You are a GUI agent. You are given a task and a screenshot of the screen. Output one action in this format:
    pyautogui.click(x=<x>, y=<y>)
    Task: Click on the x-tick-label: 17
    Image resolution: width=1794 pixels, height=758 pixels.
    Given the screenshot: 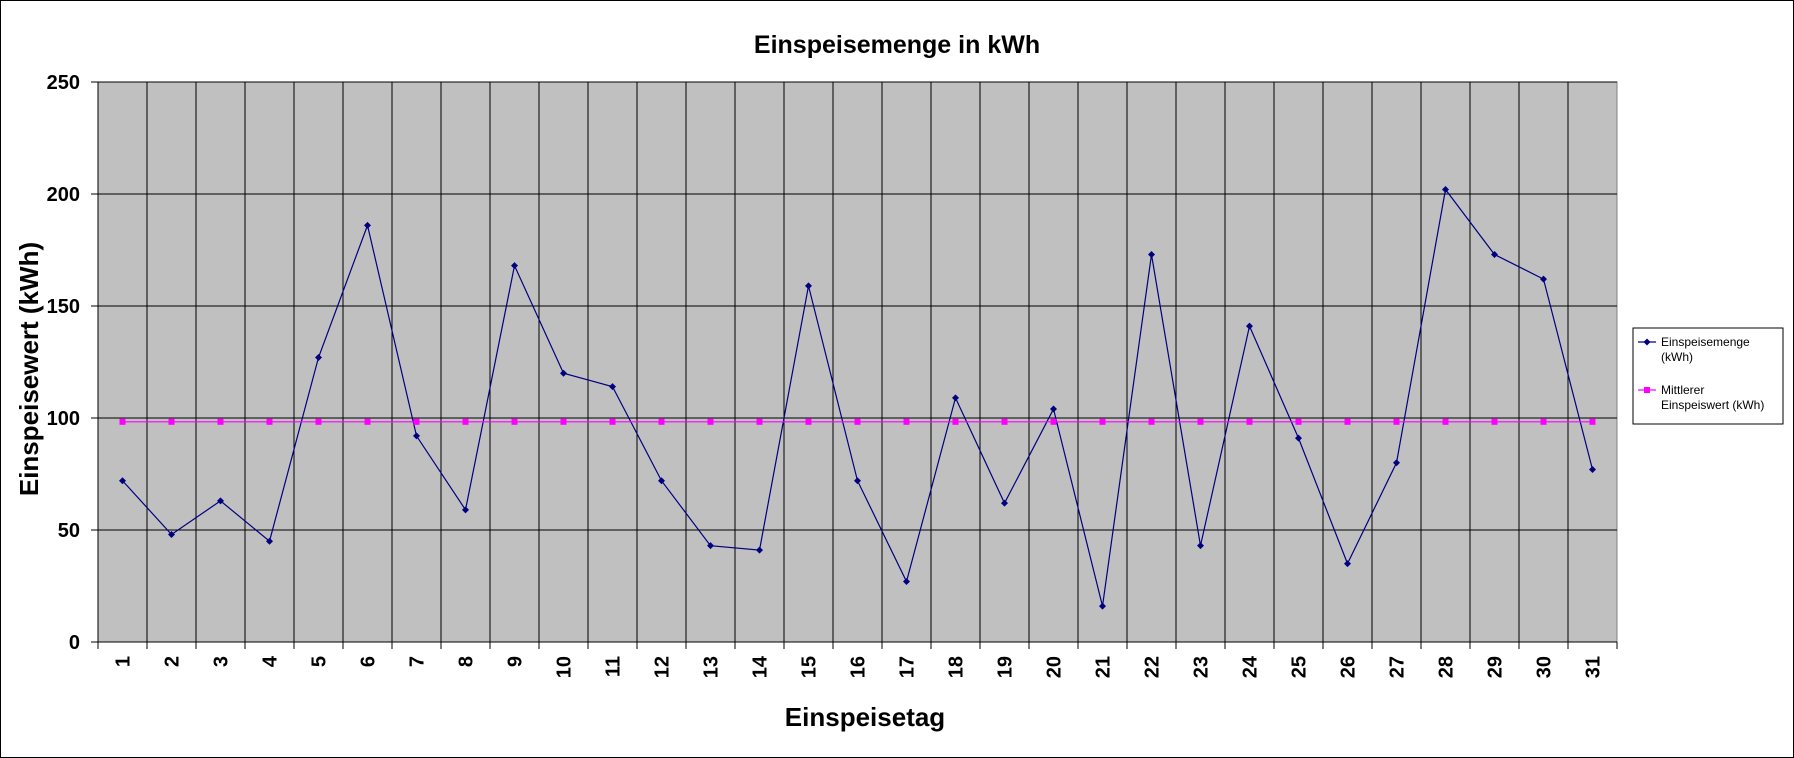 What is the action you would take?
    pyautogui.click(x=908, y=667)
    